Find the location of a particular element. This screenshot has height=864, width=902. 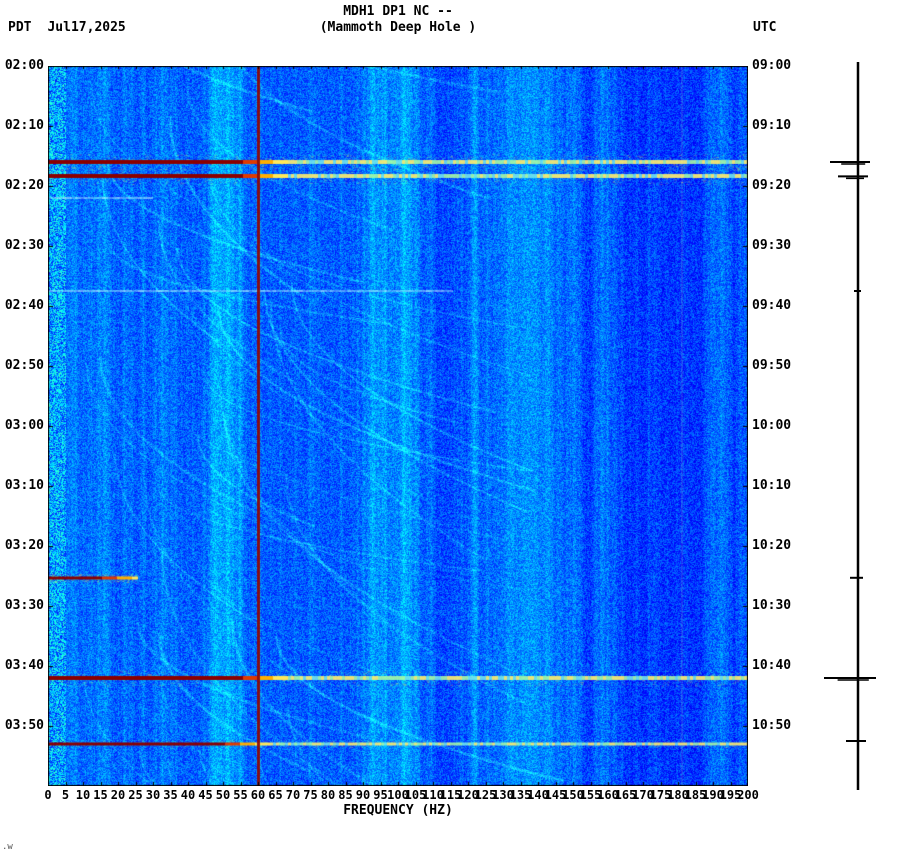

utc-label: UTC is located at coordinates (765, 27).